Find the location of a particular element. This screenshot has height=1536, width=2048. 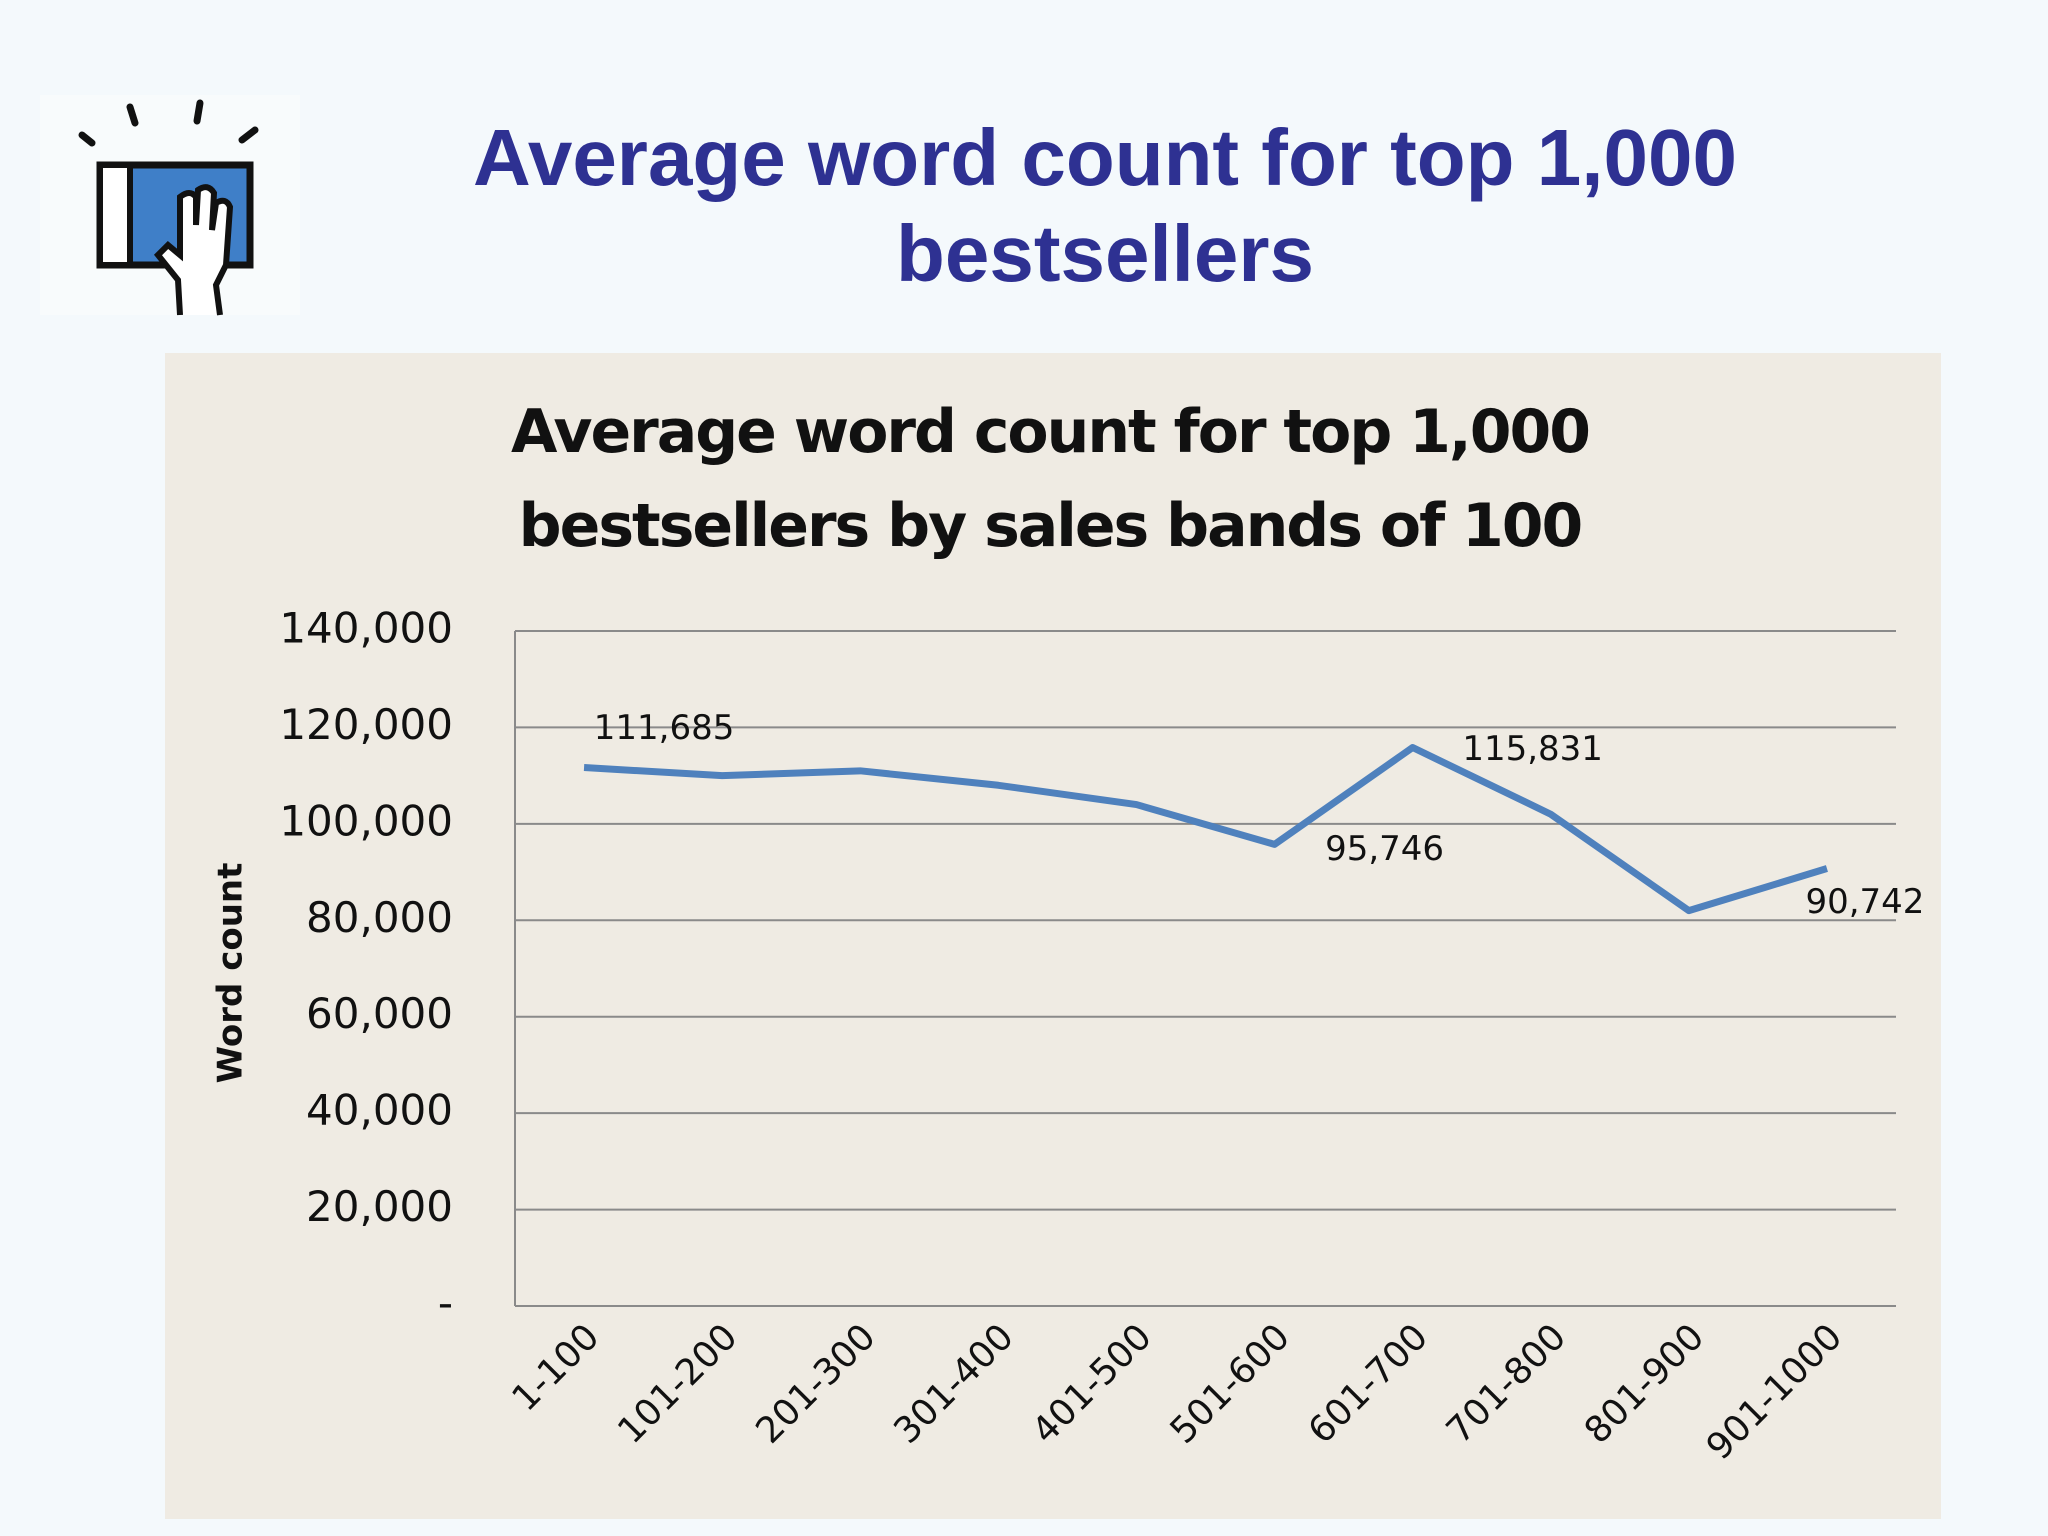

icon-pages is located at coordinates (115, 215).